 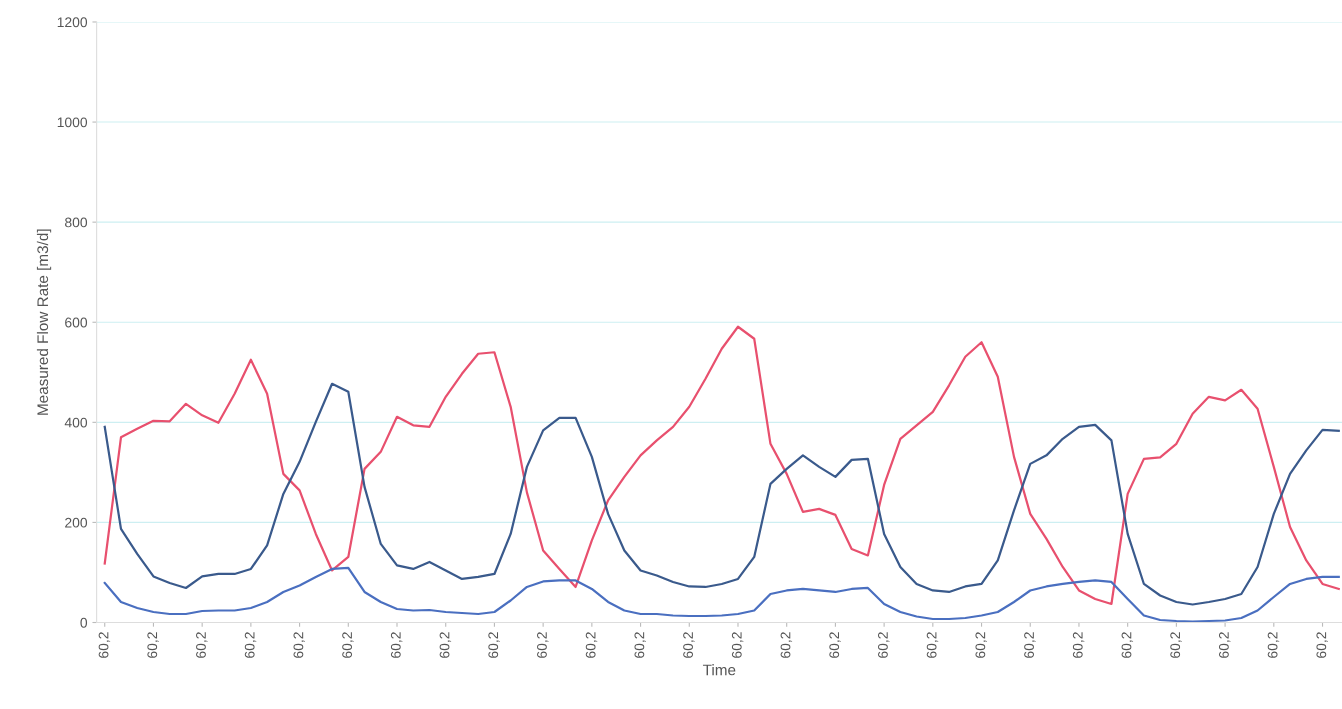 I want to click on y-tick-label: 1000, so click(x=72, y=122).